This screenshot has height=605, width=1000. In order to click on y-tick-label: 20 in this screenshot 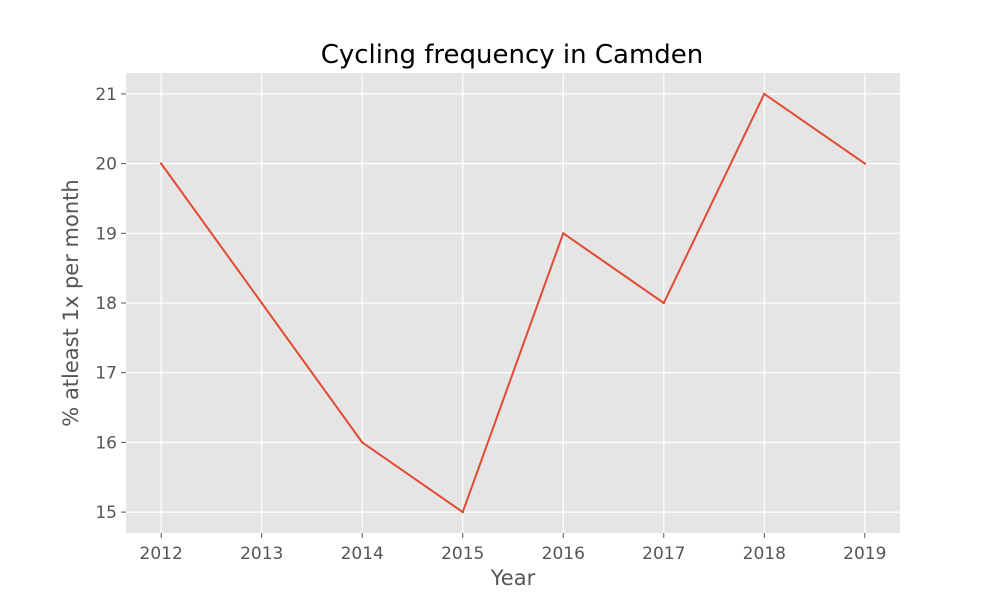, I will do `click(106, 165)`.